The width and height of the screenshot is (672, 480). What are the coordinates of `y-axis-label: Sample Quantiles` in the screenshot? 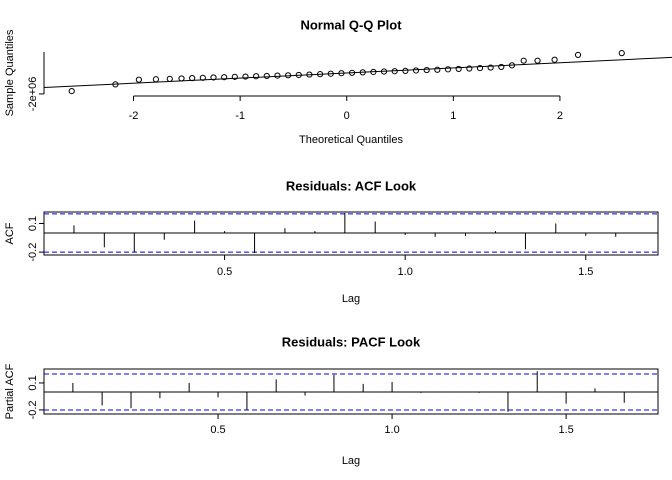 It's located at (10, 72).